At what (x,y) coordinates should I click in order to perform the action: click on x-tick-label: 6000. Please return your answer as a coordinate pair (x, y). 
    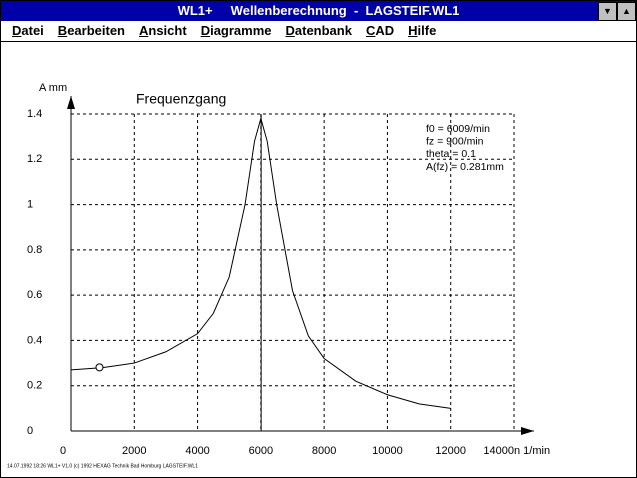
    Looking at the image, I should click on (261, 451).